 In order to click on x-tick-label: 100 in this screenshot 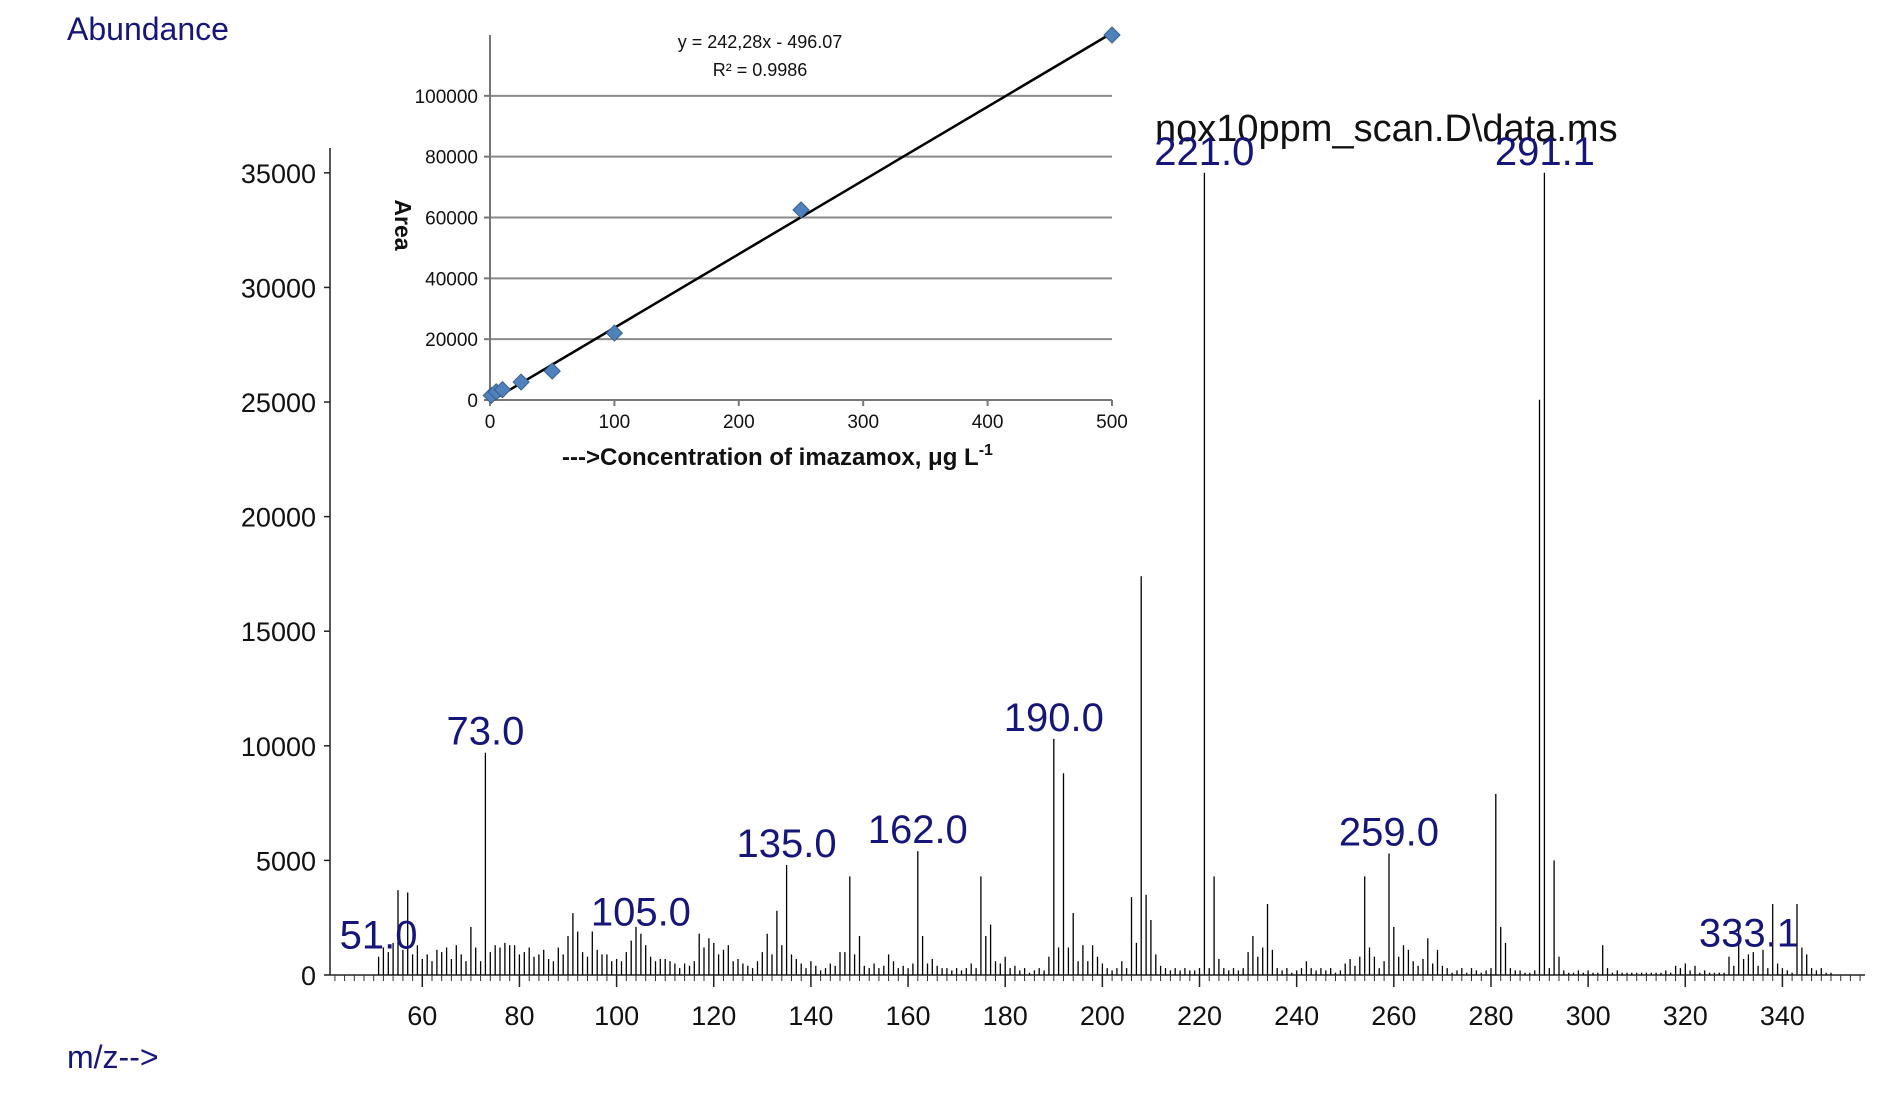, I will do `click(616, 1016)`.